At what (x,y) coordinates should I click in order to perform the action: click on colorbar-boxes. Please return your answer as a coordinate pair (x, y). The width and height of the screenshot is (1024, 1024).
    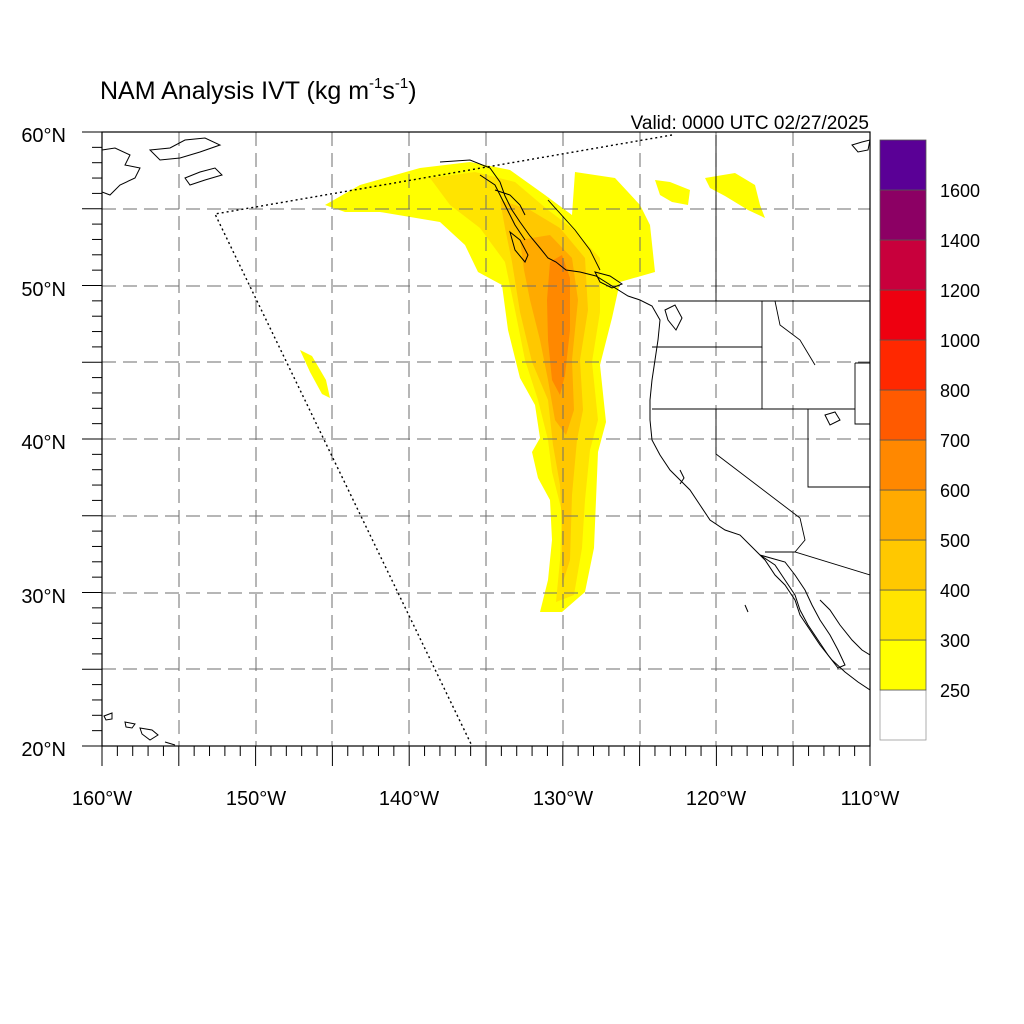
    Looking at the image, I should click on (903, 440).